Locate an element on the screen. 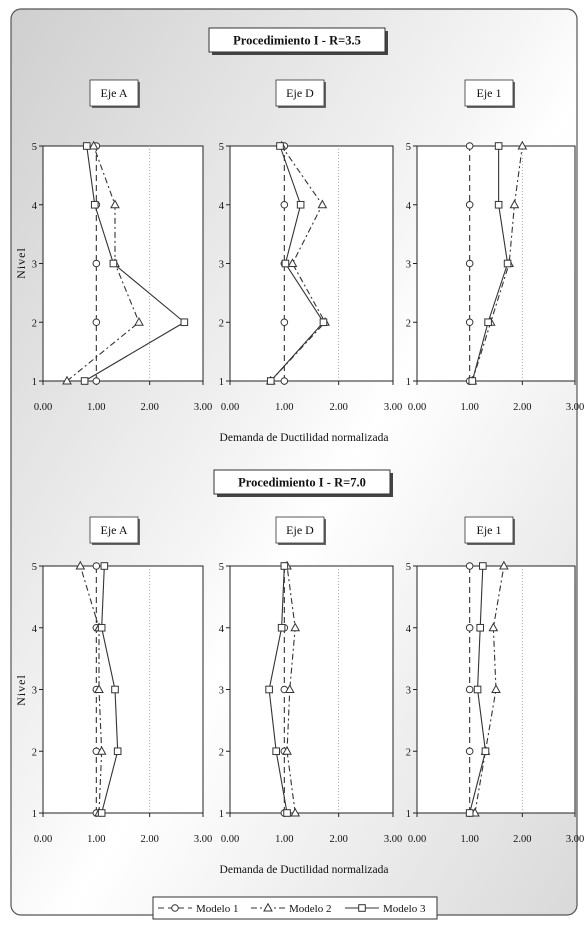  legend-marker is located at coordinates (175, 908).